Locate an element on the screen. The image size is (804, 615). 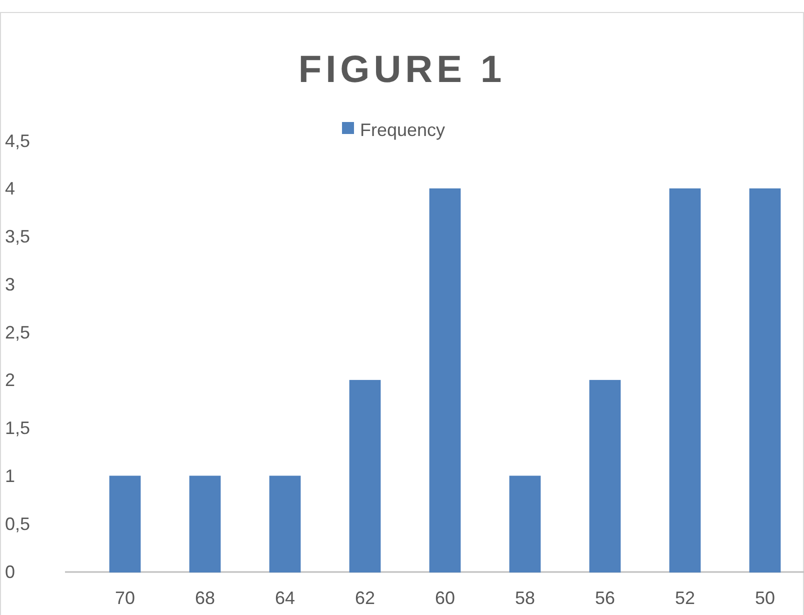
x-tick-label: 70 is located at coordinates (125, 598).